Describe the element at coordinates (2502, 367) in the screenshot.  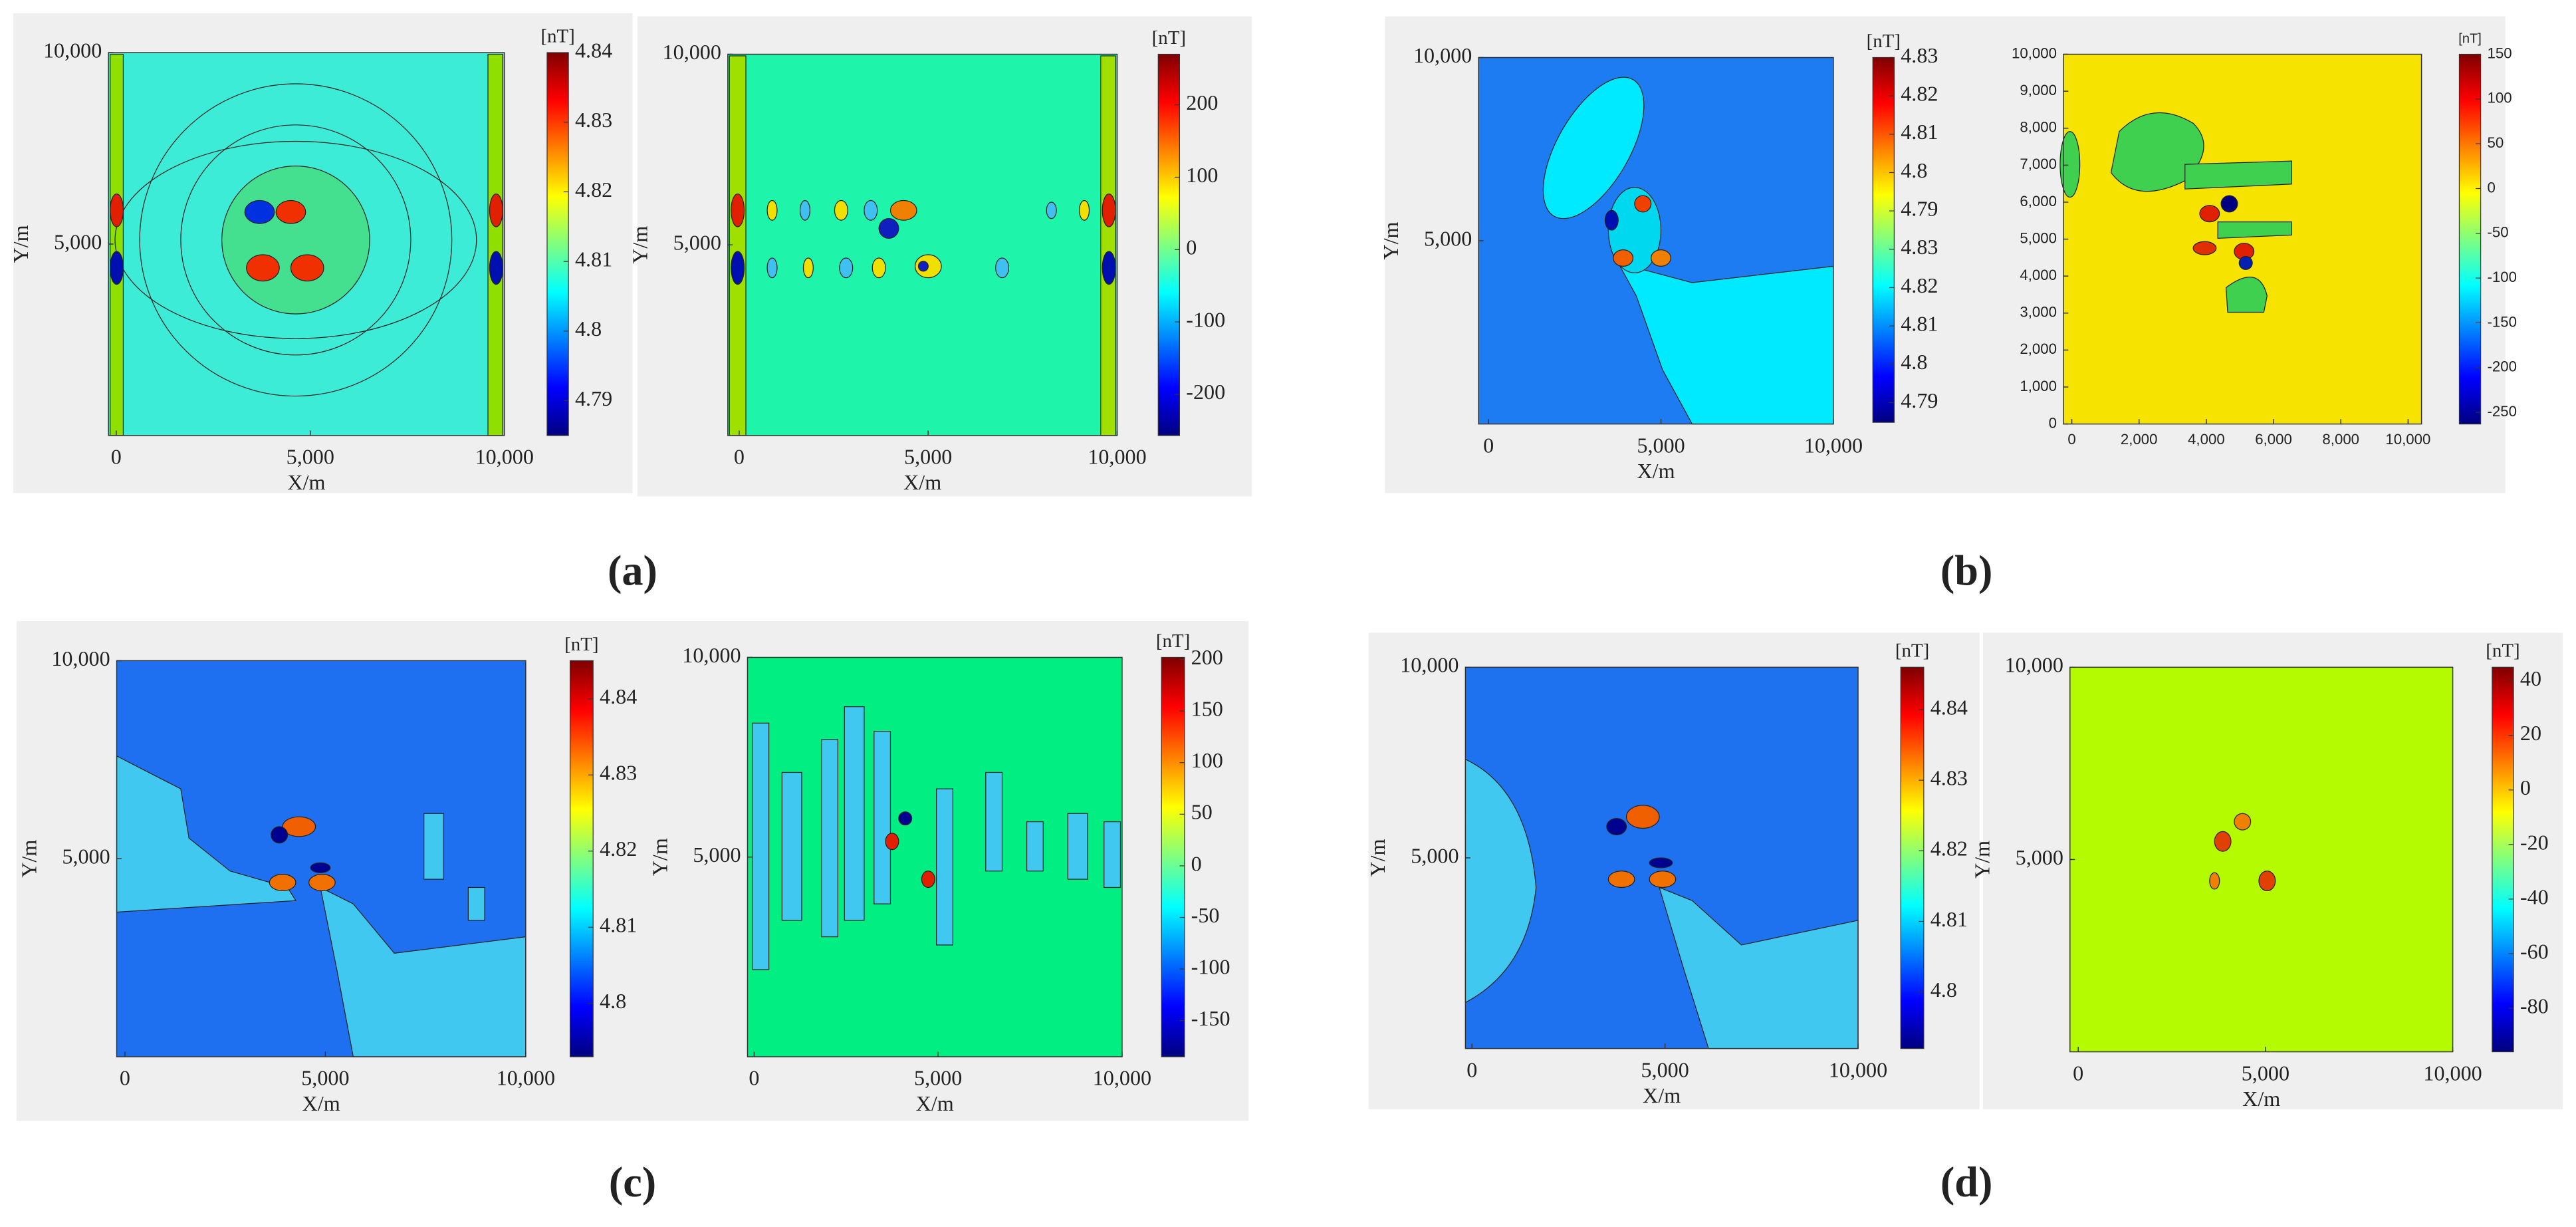
I see `colorbar-tick-label: -200` at that location.